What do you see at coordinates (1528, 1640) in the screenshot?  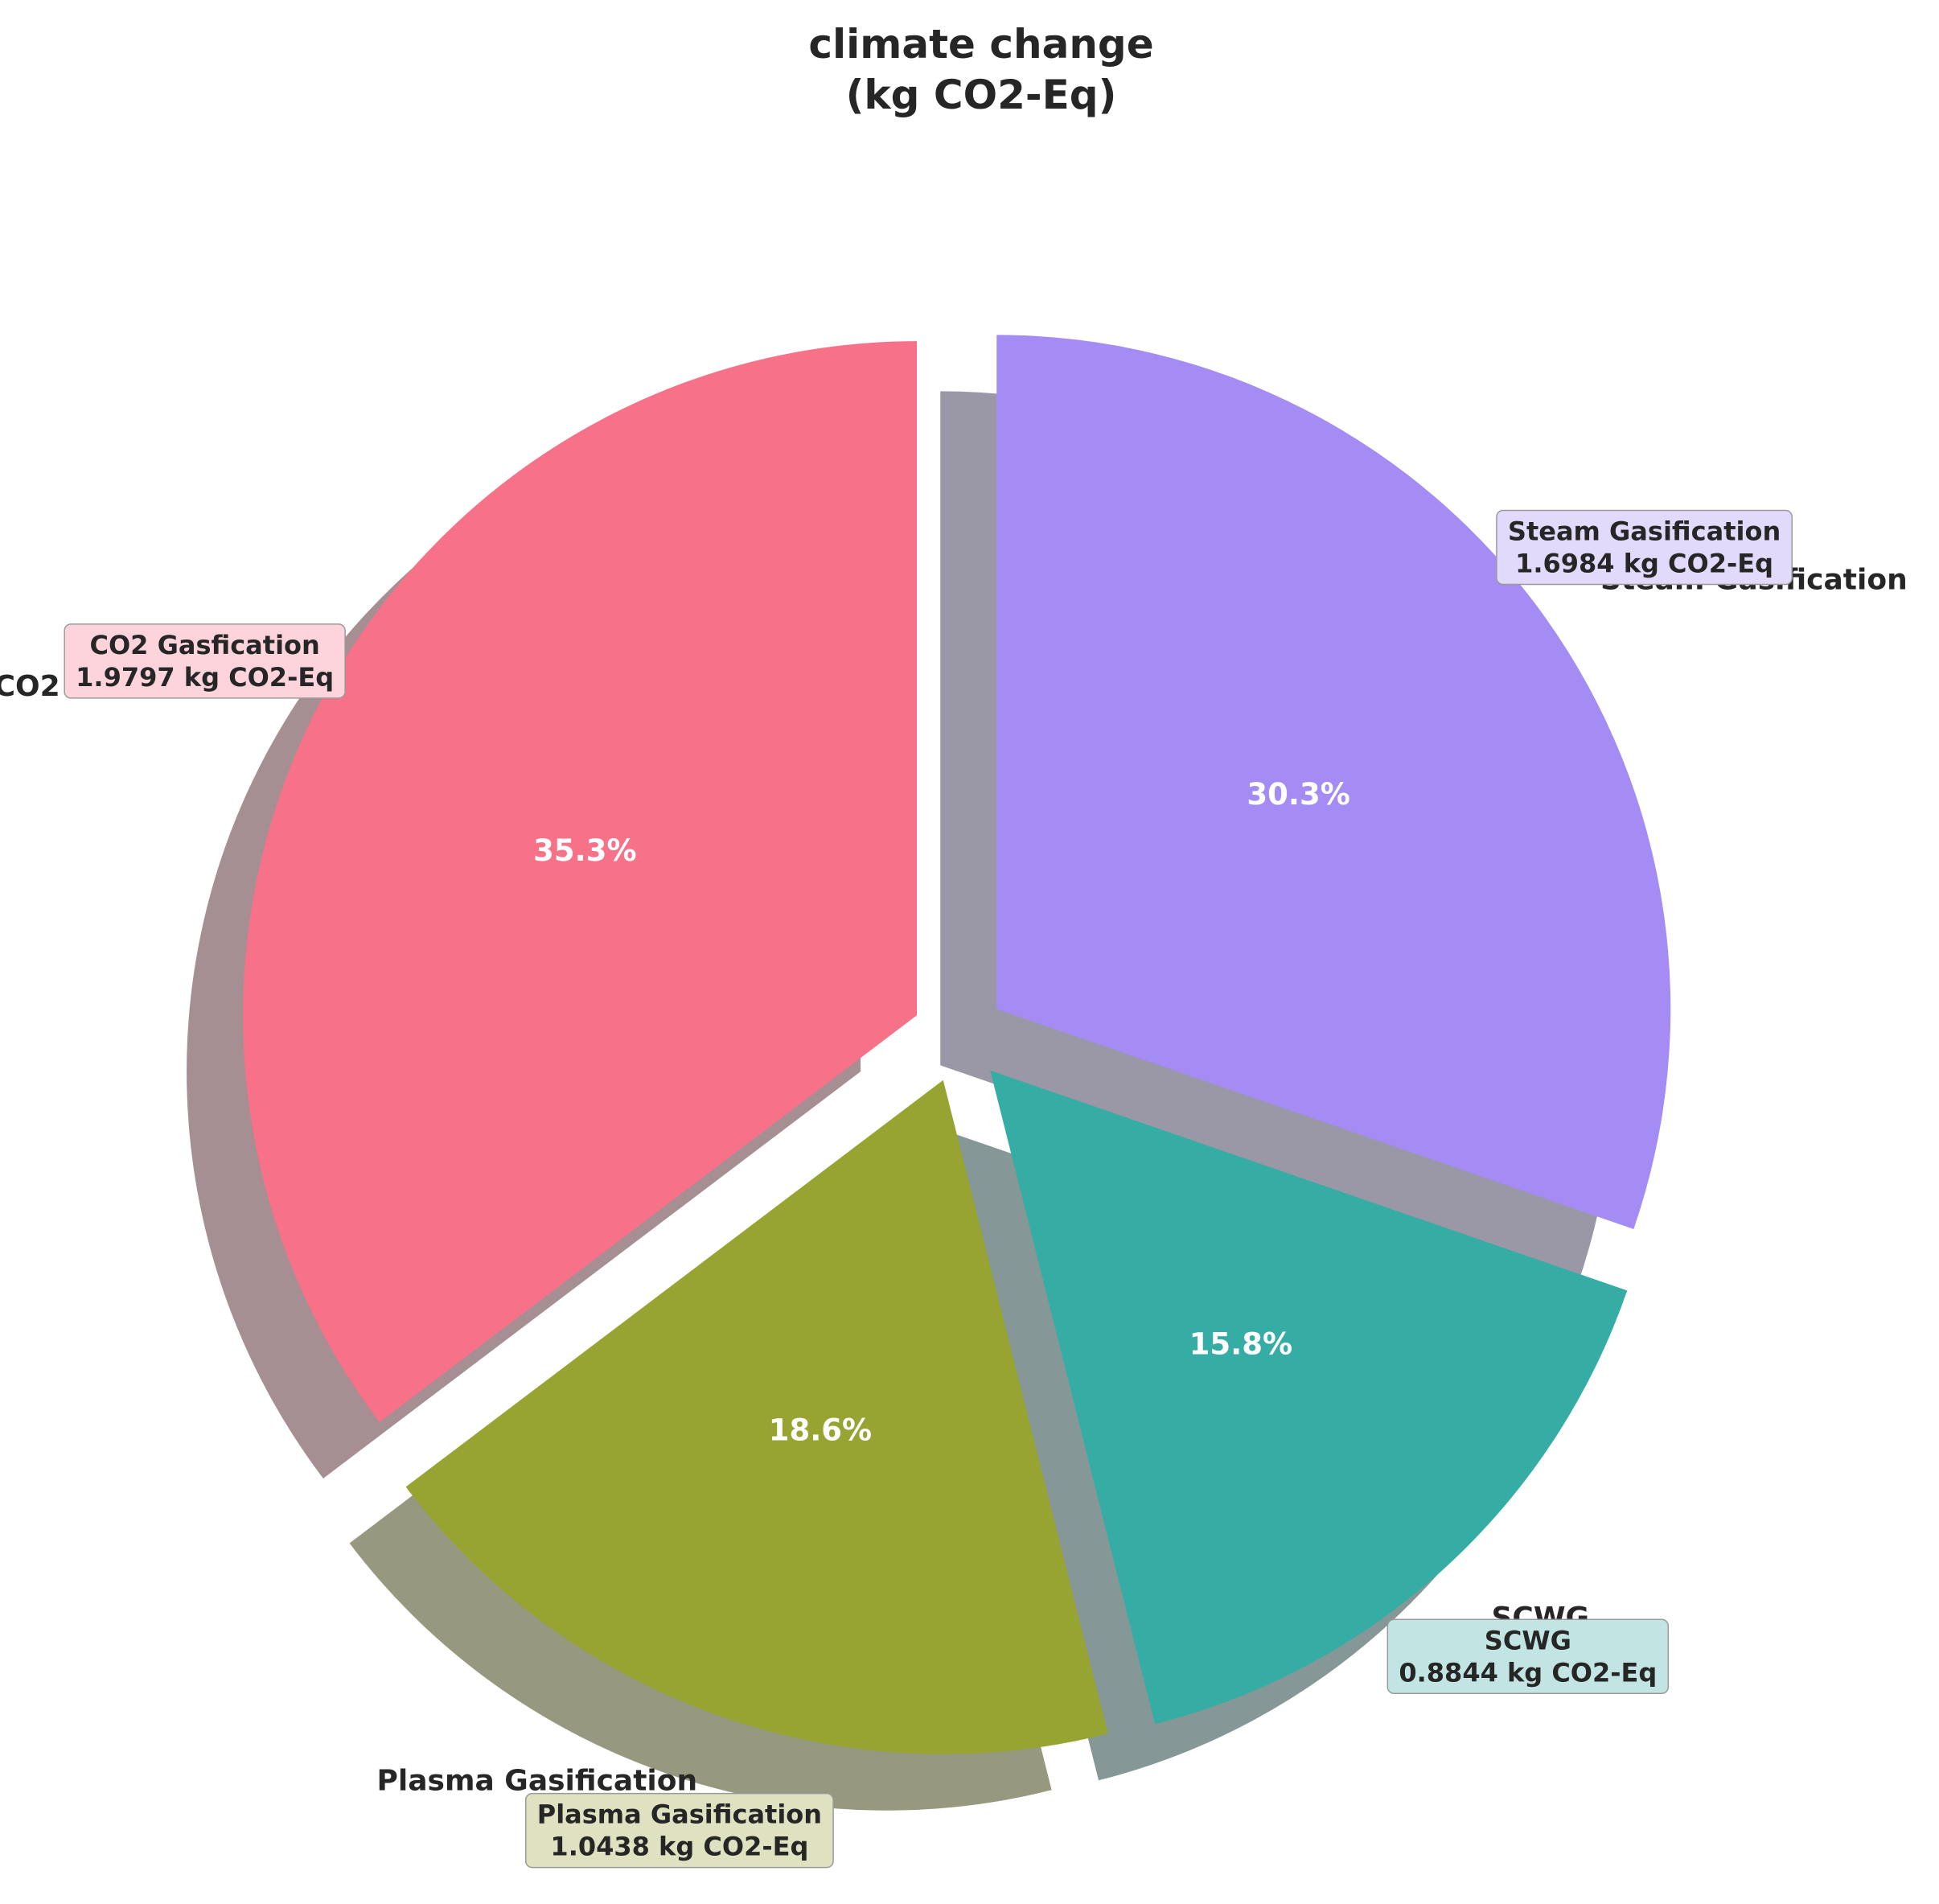 I see `value-annotation-category: SCWG` at bounding box center [1528, 1640].